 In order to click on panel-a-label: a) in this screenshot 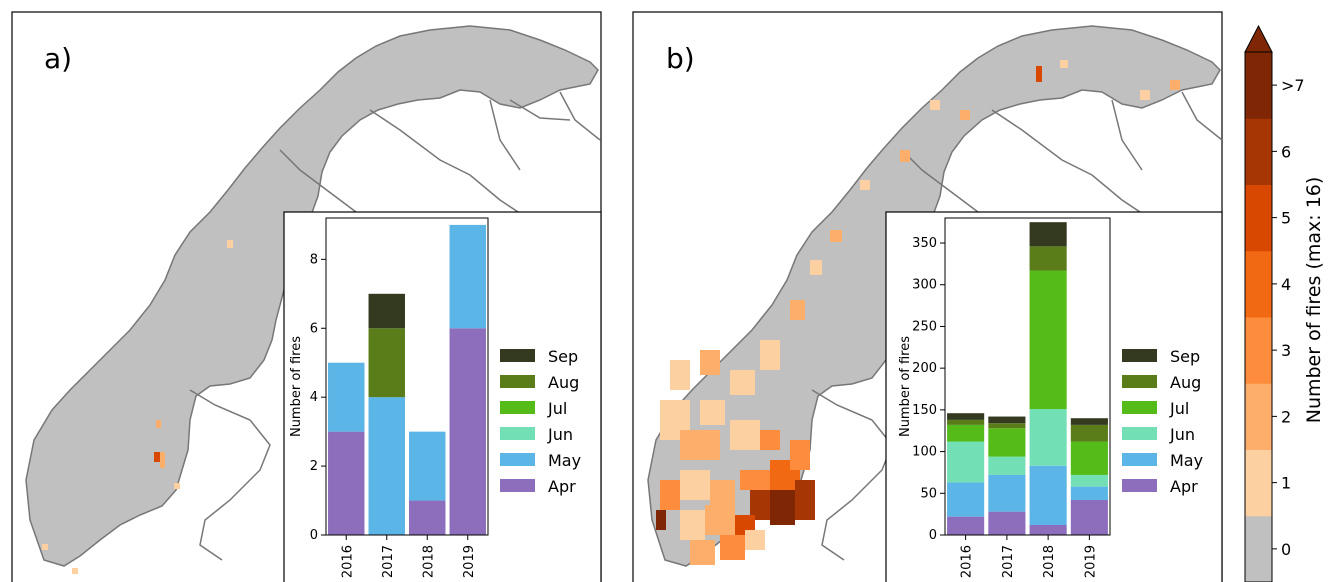, I will do `click(58, 58)`.